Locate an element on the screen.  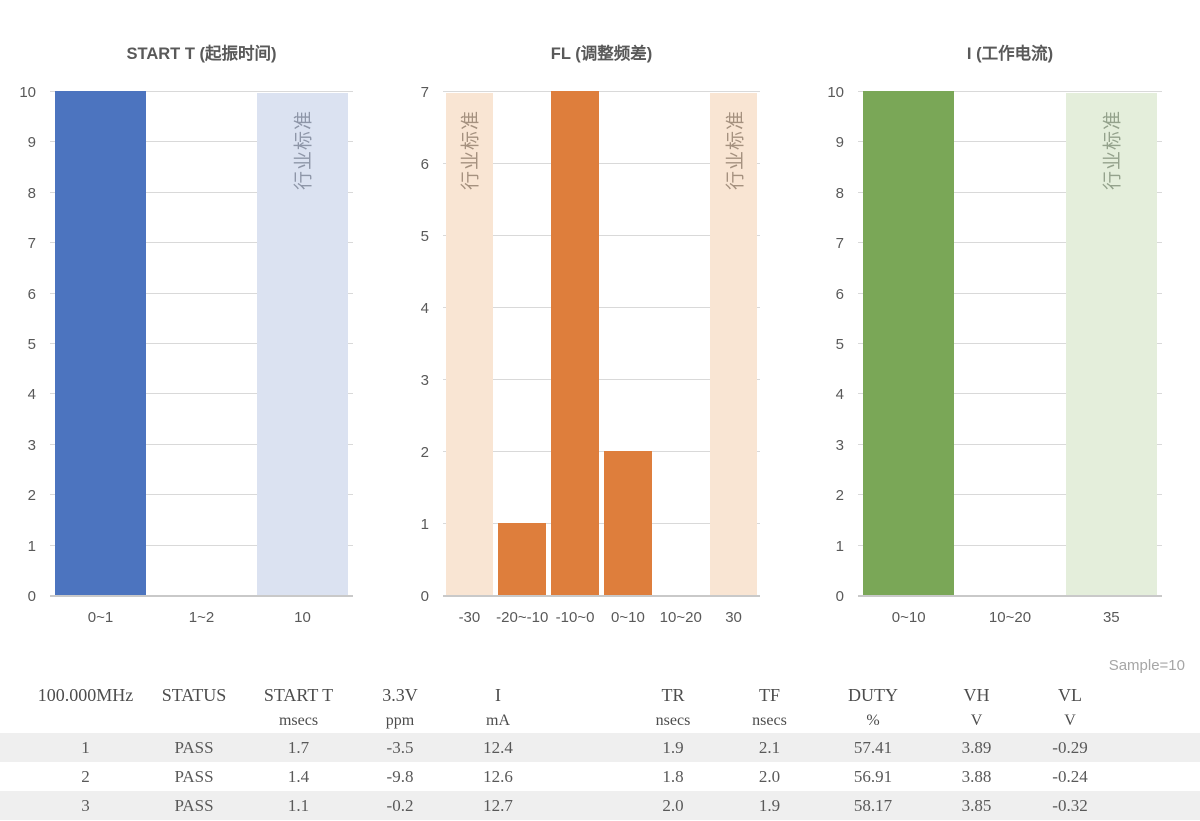
cell-r3-c8: 58.17 is located at coordinates (873, 805).